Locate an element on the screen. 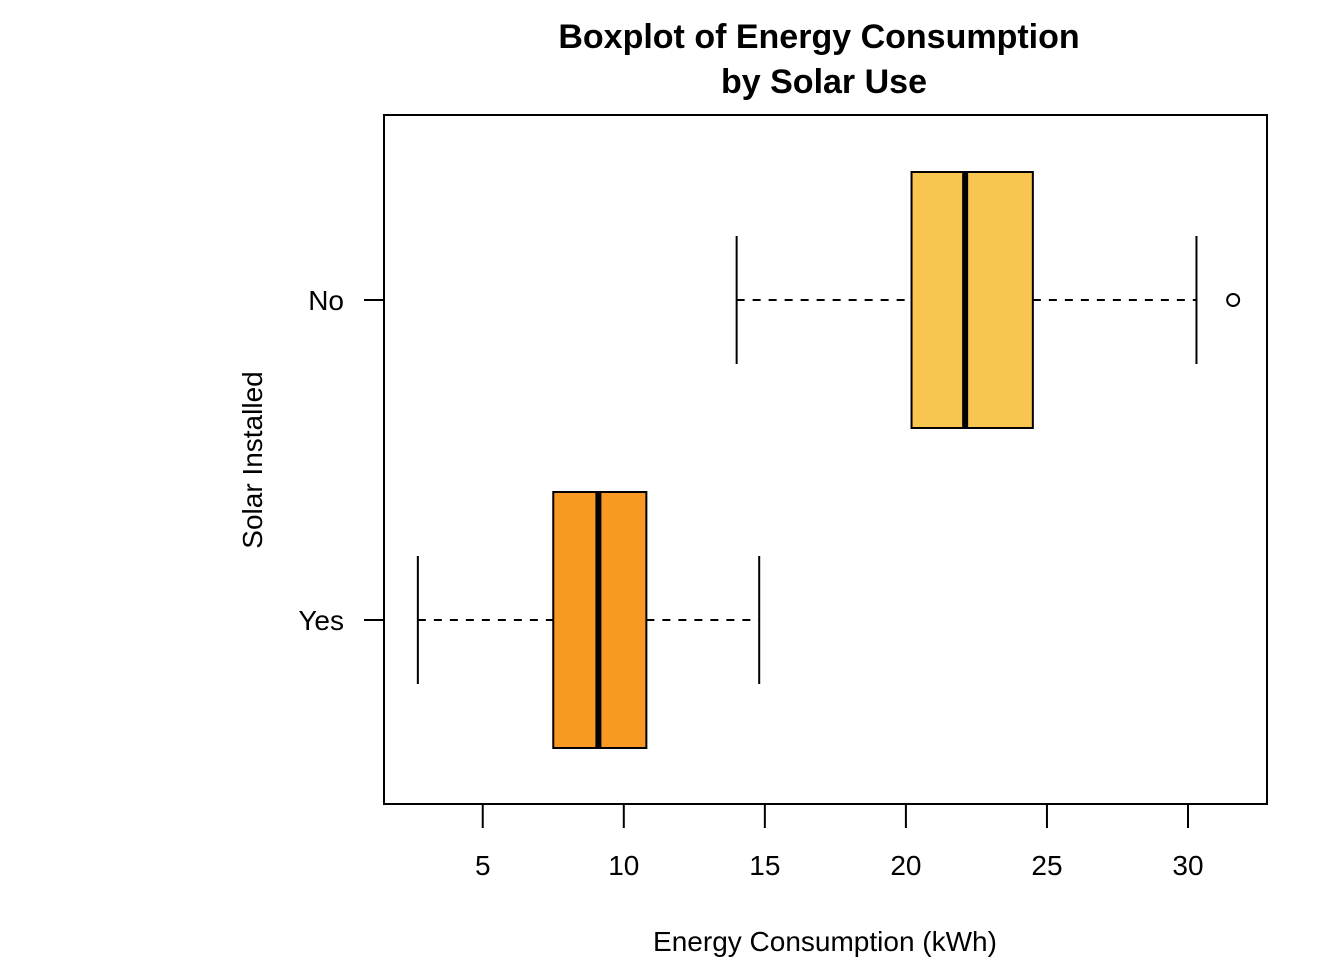  x-tick-label-25: 25 is located at coordinates (1046, 865).